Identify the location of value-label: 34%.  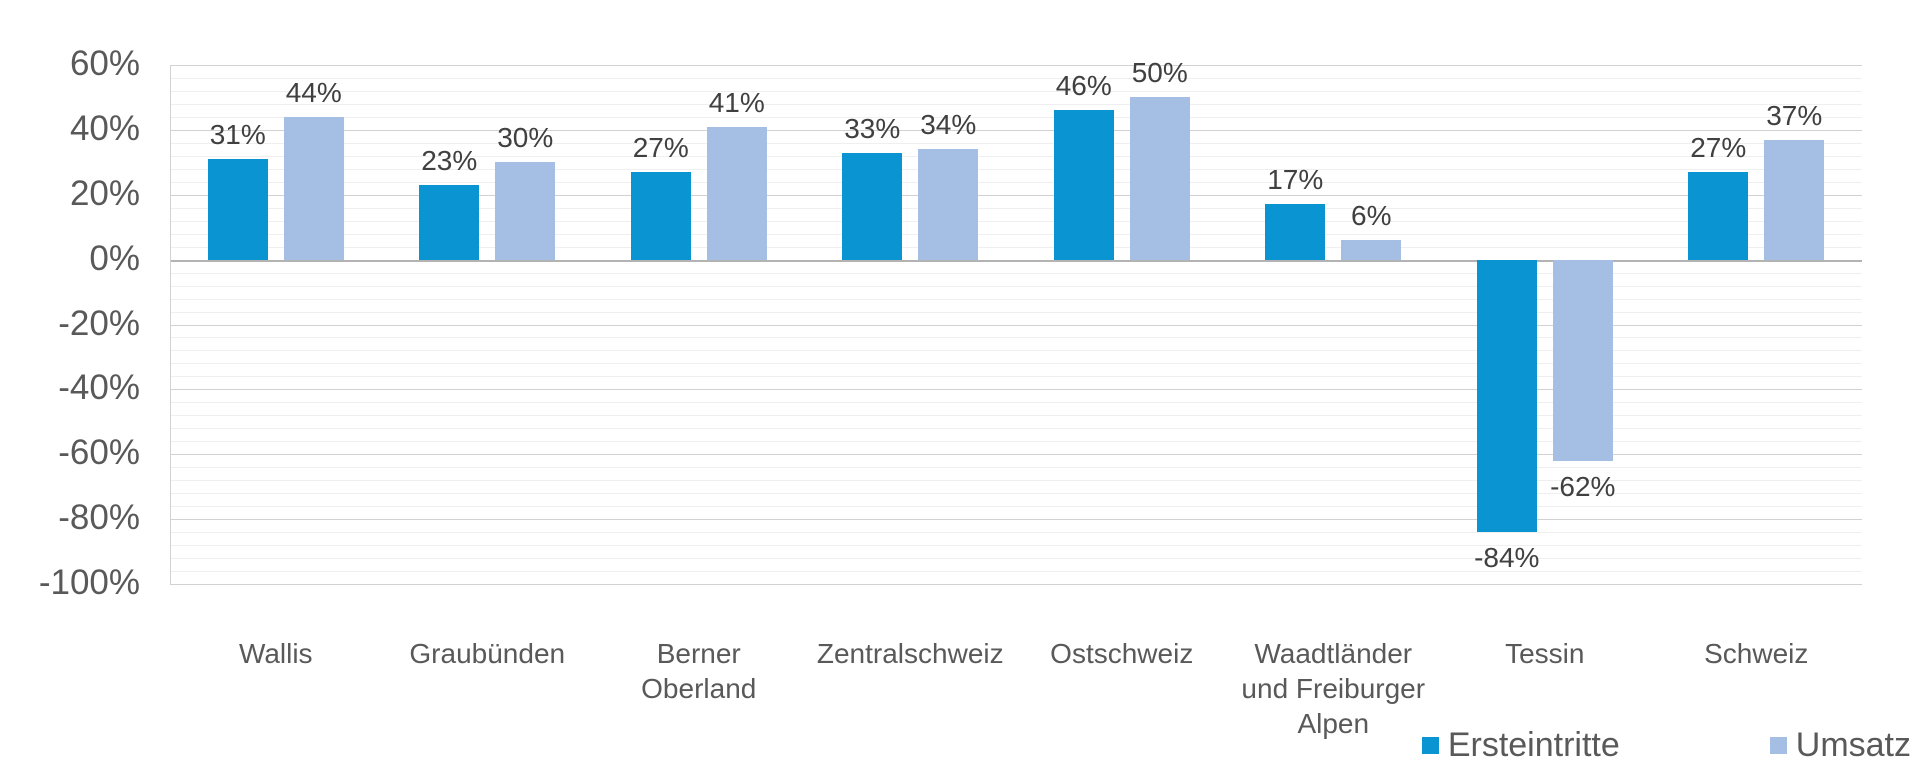
(948, 125).